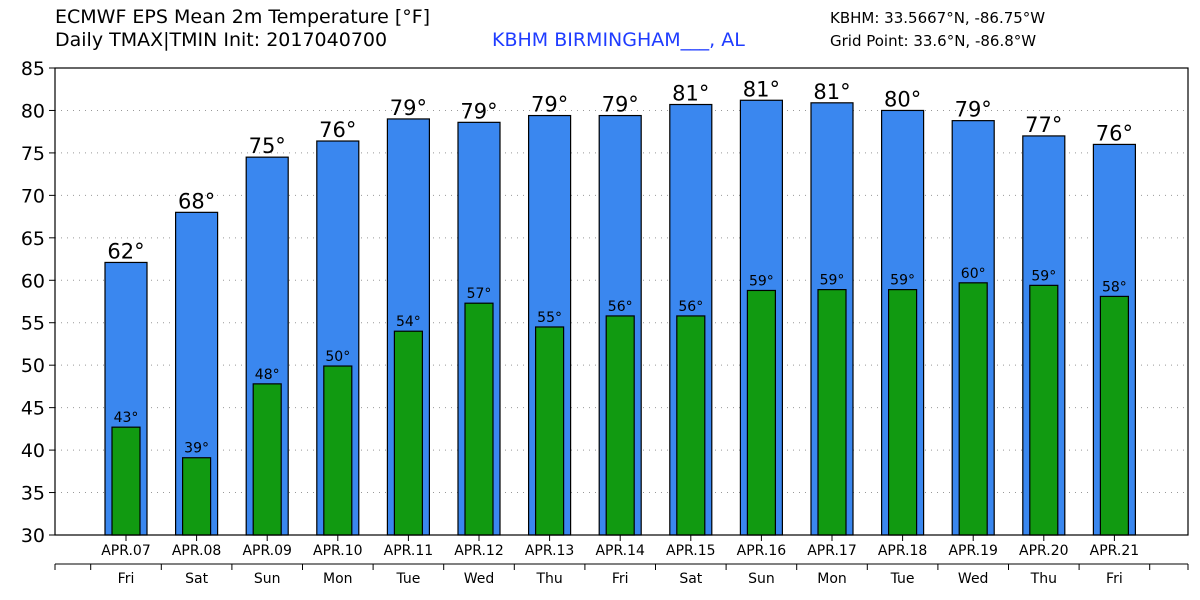 This screenshot has height=600, width=1200. What do you see at coordinates (243, 17) in the screenshot?
I see `chart-title: ECMWF EPS Mean 2m Temperature [°F]` at bounding box center [243, 17].